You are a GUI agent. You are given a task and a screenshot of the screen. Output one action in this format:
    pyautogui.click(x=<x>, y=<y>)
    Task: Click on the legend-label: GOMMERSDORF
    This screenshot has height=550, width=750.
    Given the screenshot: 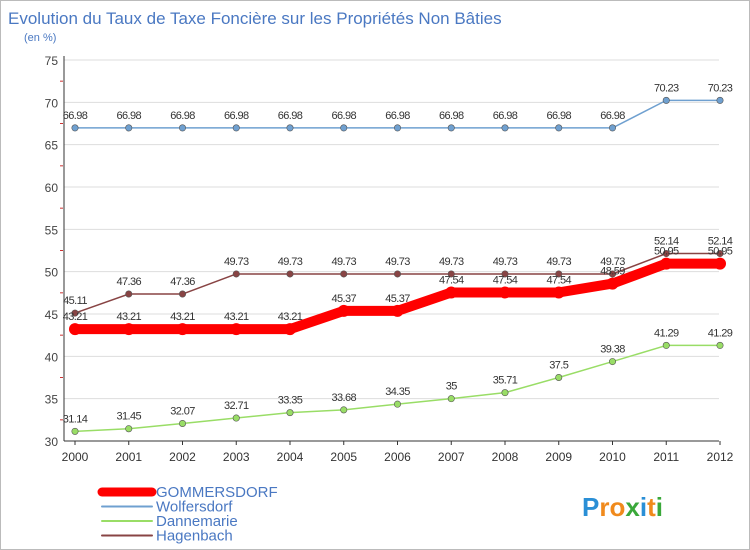 What is the action you would take?
    pyautogui.click(x=217, y=492)
    